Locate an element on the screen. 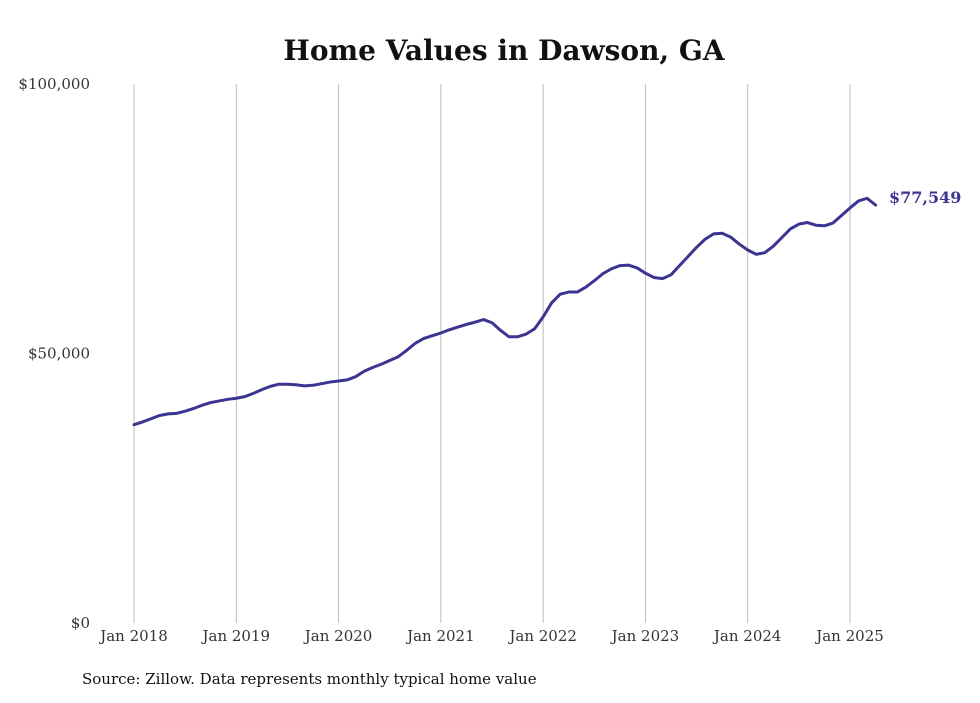  x-tick-label: Jan 2023 is located at coordinates (645, 636).